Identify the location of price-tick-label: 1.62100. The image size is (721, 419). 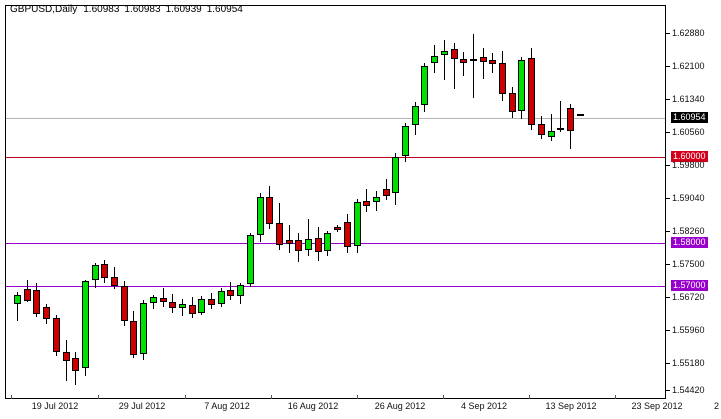
(688, 66).